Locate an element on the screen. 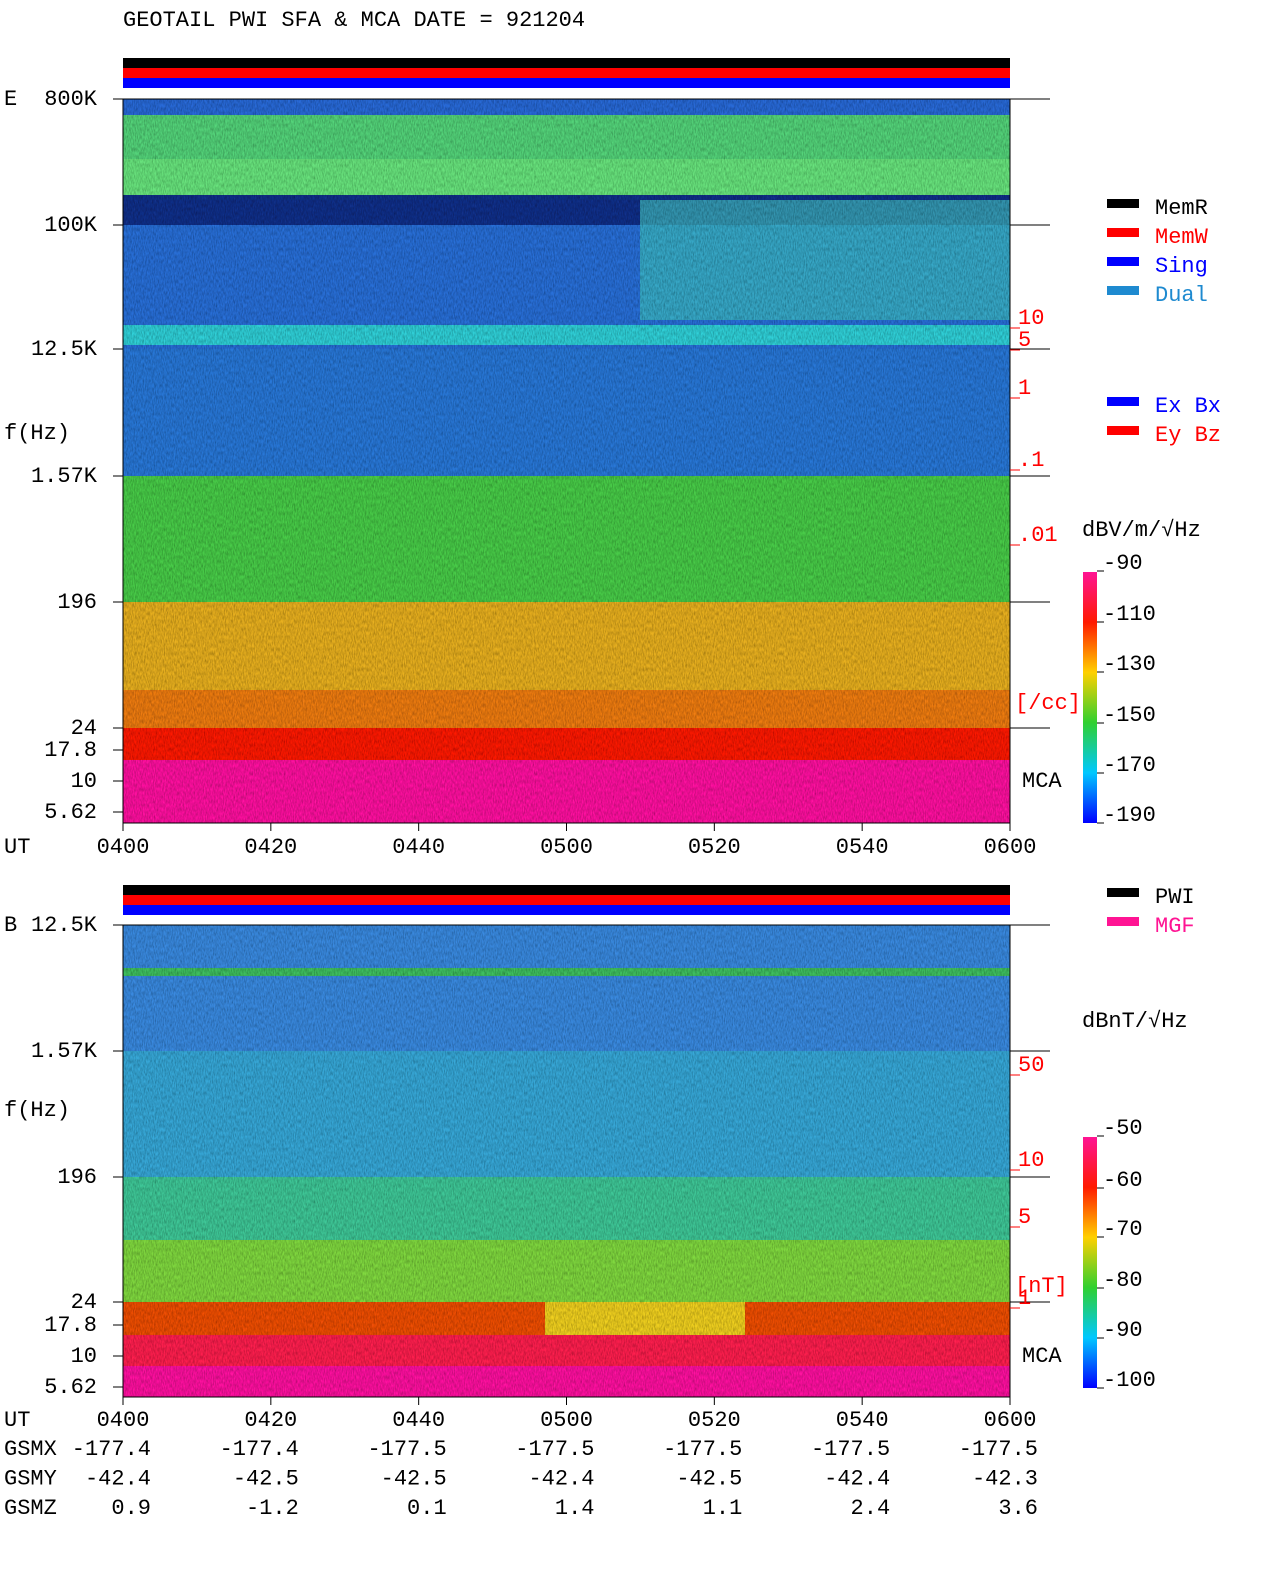 This screenshot has height=1593, width=1280. density-tick-label: .01 is located at coordinates (1038, 535).